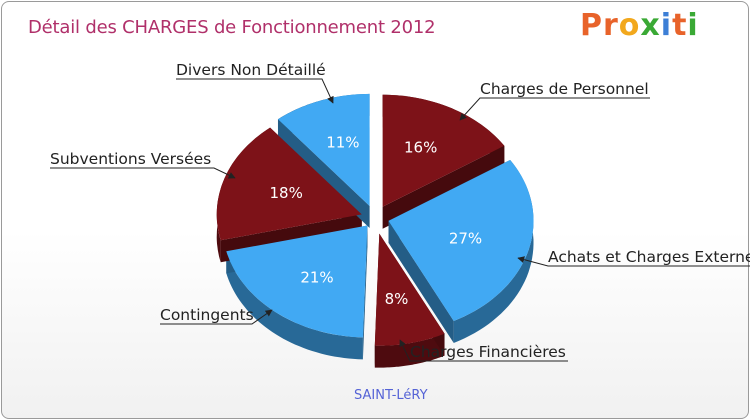 This screenshot has width=750, height=420. Describe the element at coordinates (465, 239) in the screenshot. I see `slice-percent-label: 27%` at that location.